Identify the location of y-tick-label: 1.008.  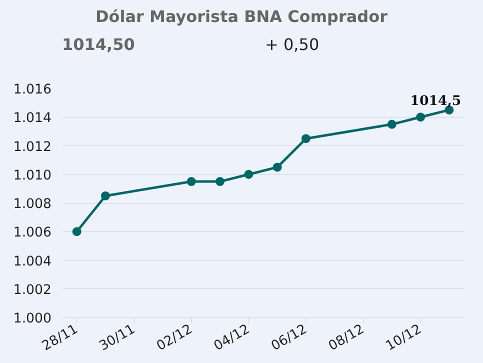
(32, 204).